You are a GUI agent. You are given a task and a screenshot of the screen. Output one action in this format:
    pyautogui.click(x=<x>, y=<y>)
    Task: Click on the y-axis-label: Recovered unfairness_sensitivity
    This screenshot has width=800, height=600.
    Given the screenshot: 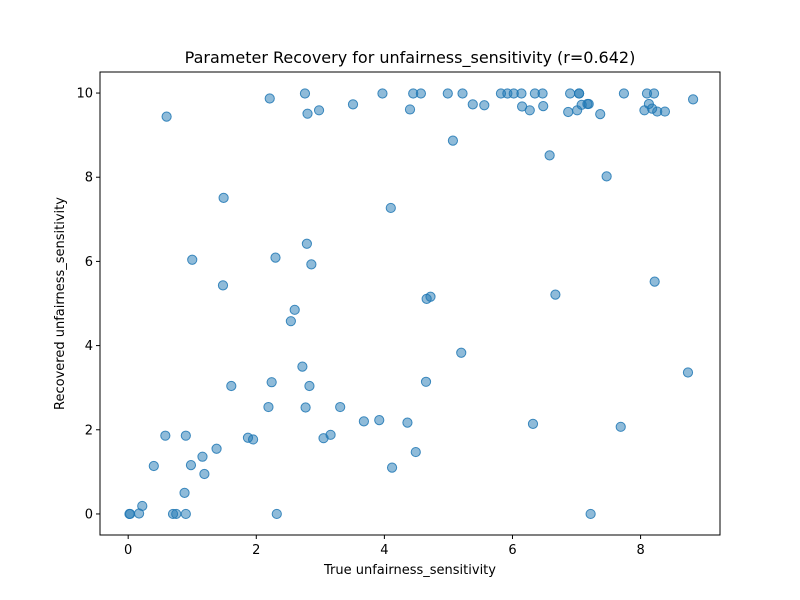 What is the action you would take?
    pyautogui.click(x=60, y=303)
    